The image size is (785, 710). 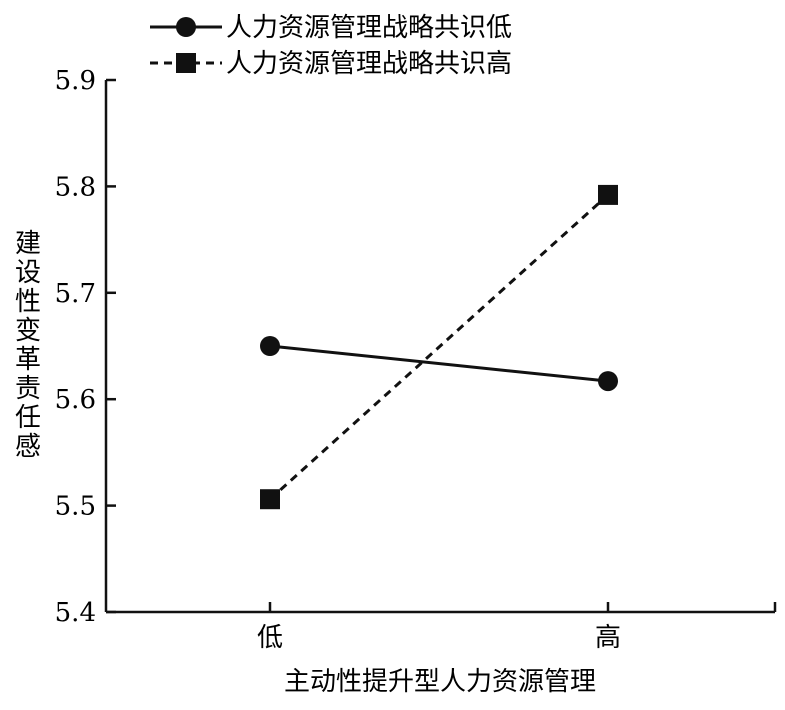 What do you see at coordinates (186, 27) in the screenshot?
I see `legend-circle-marker` at bounding box center [186, 27].